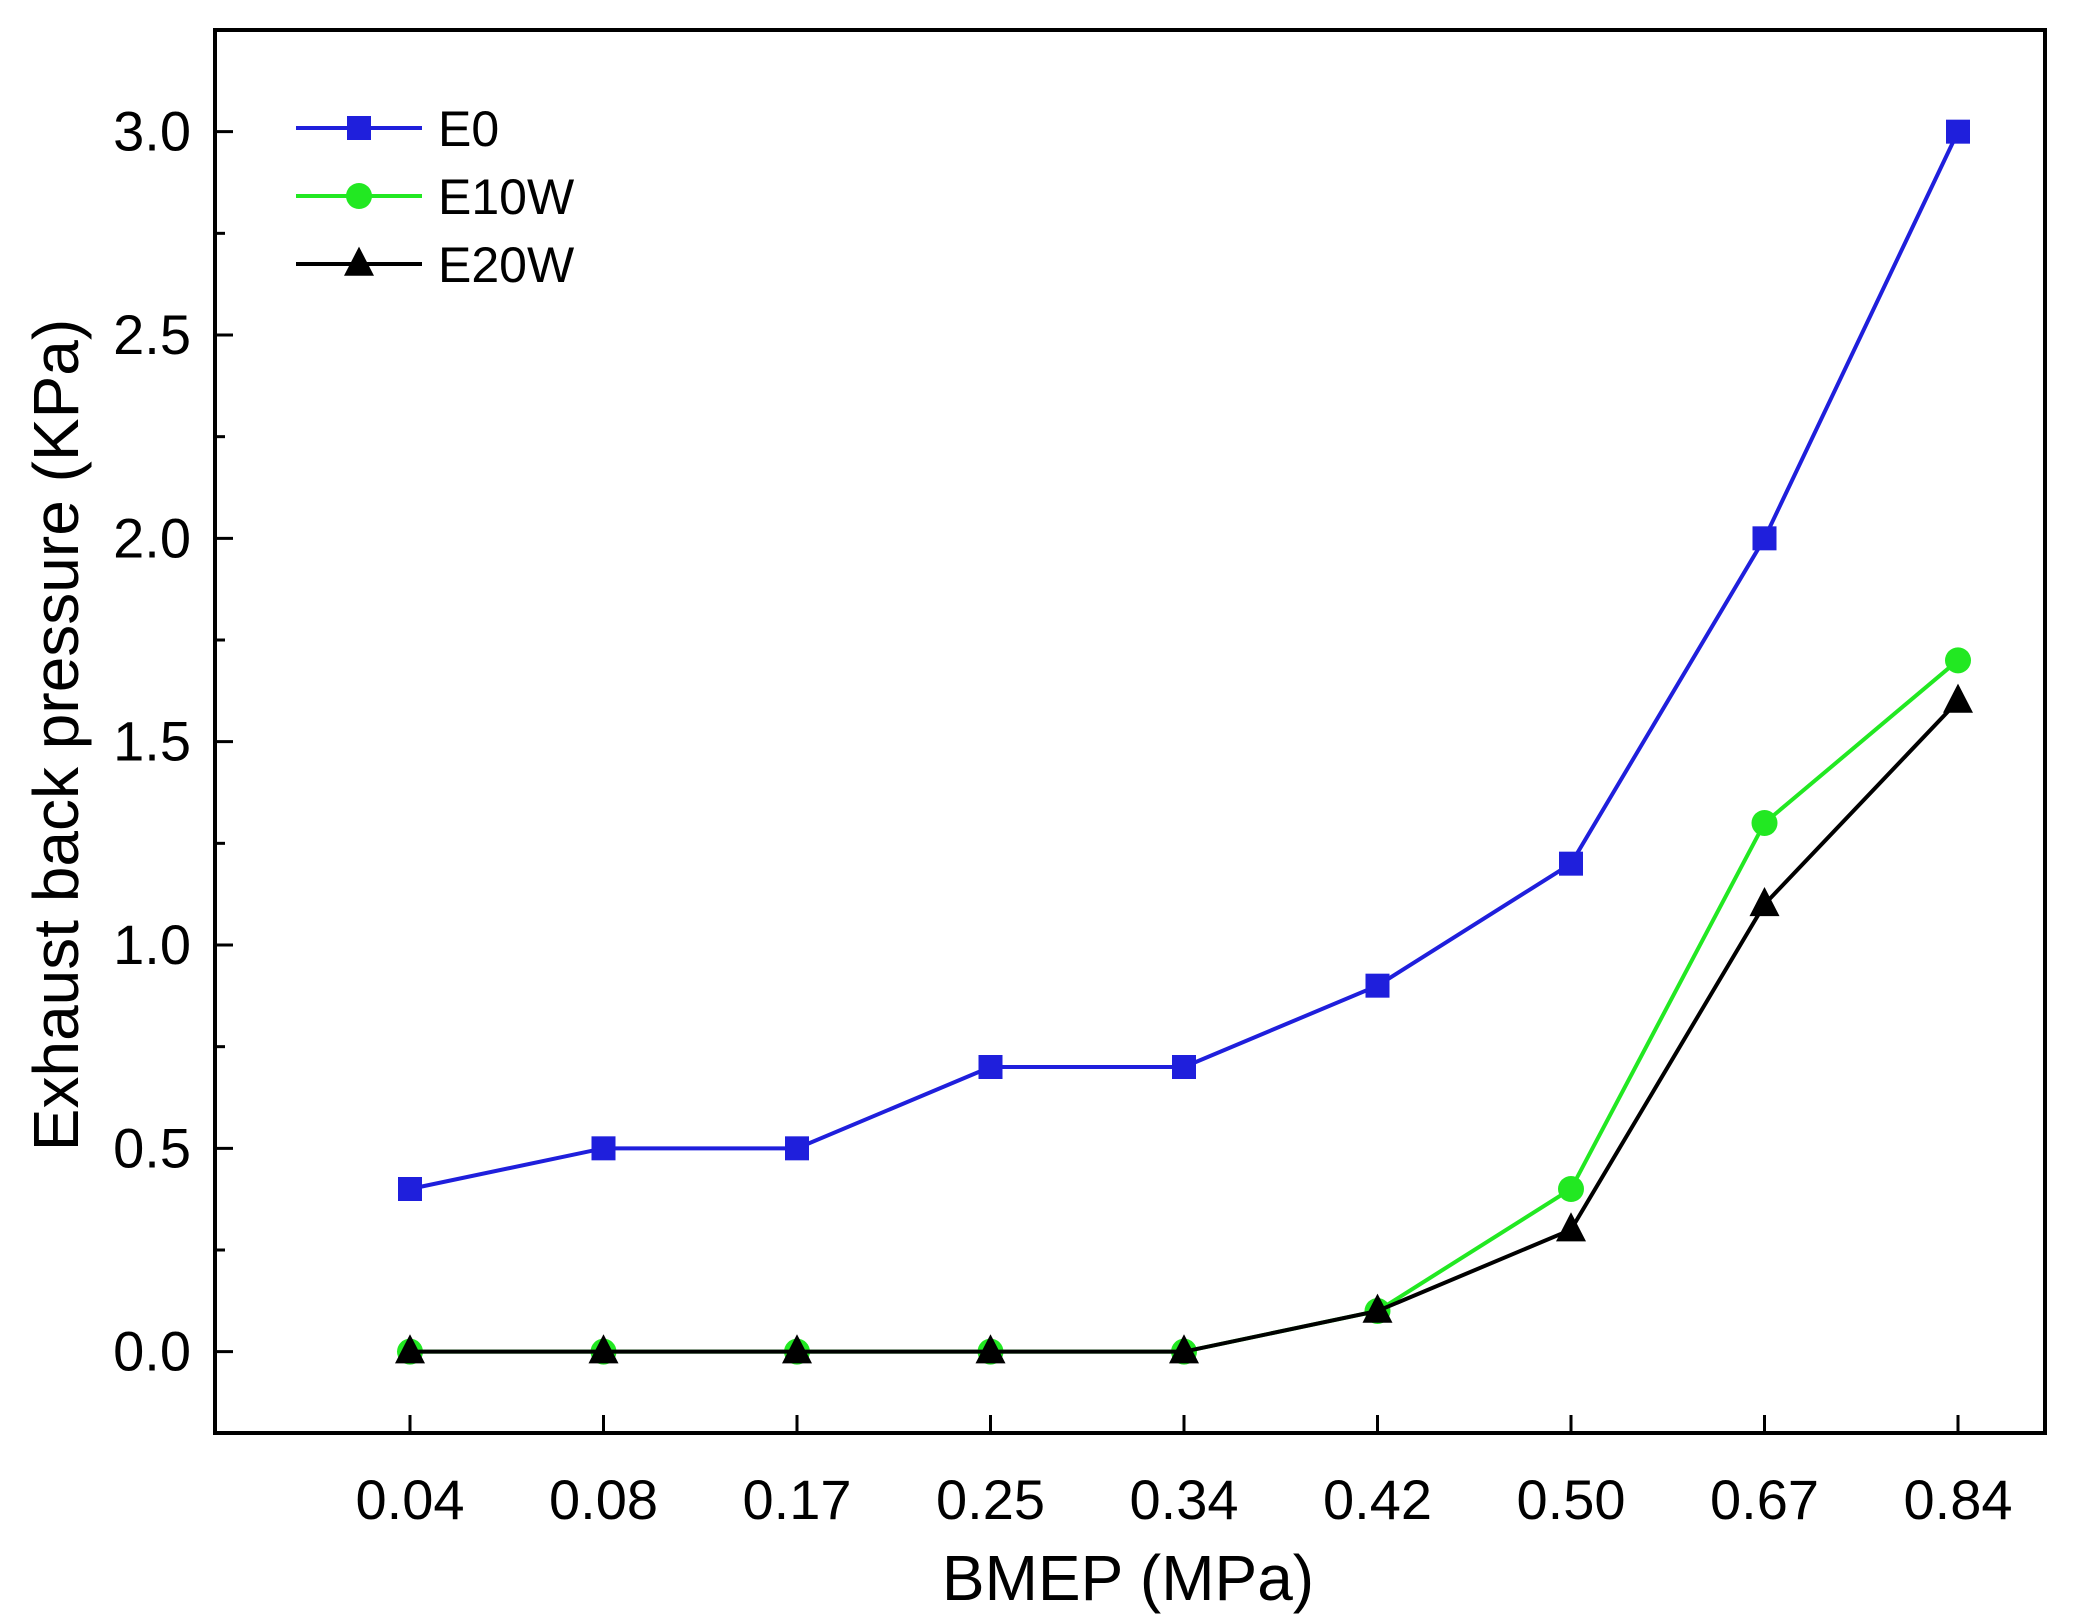 The height and width of the screenshot is (1621, 2076). Describe the element at coordinates (506, 265) in the screenshot. I see `legend-label-e20w: E20W` at that location.